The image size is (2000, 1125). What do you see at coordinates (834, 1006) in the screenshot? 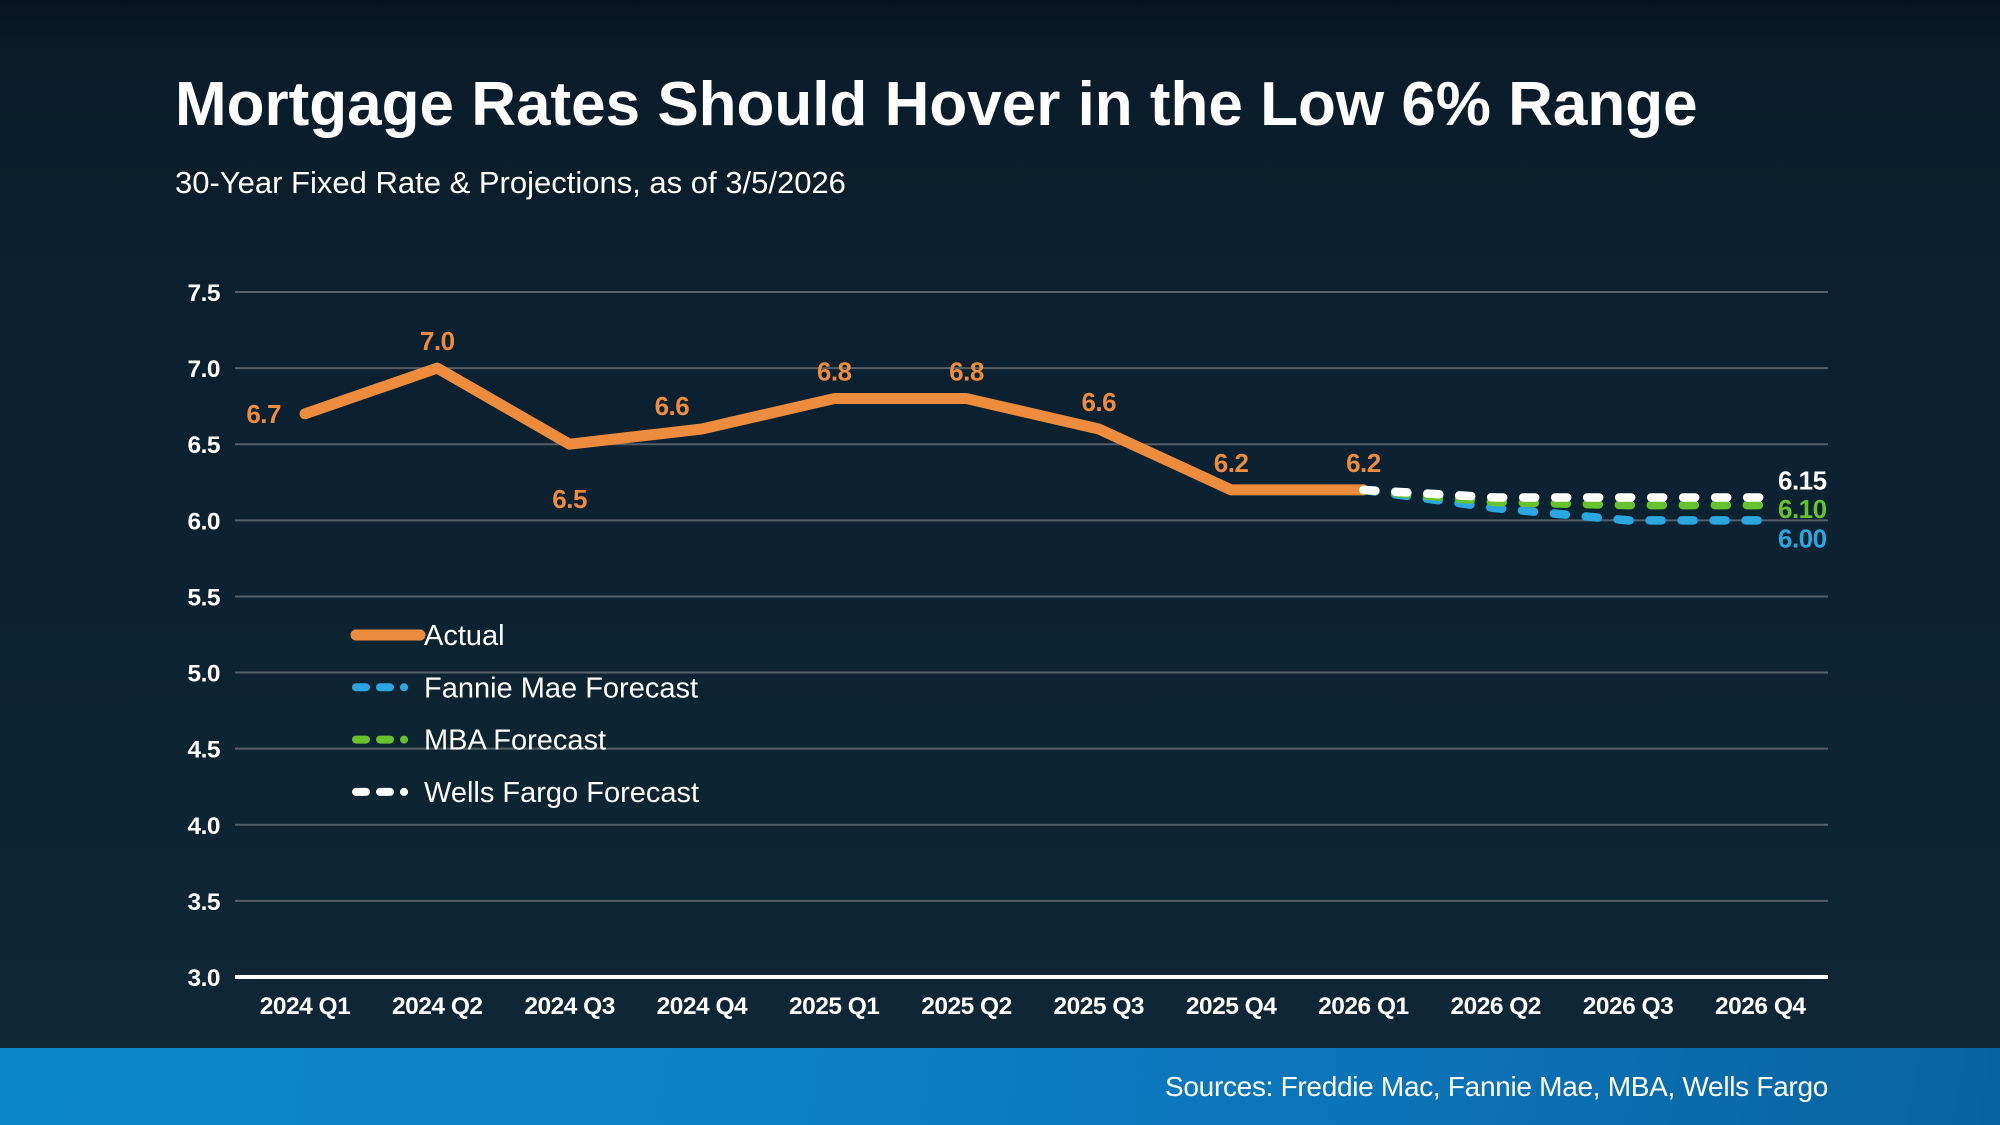
I see `x-axis-tick-label: 2025 Q1` at bounding box center [834, 1006].